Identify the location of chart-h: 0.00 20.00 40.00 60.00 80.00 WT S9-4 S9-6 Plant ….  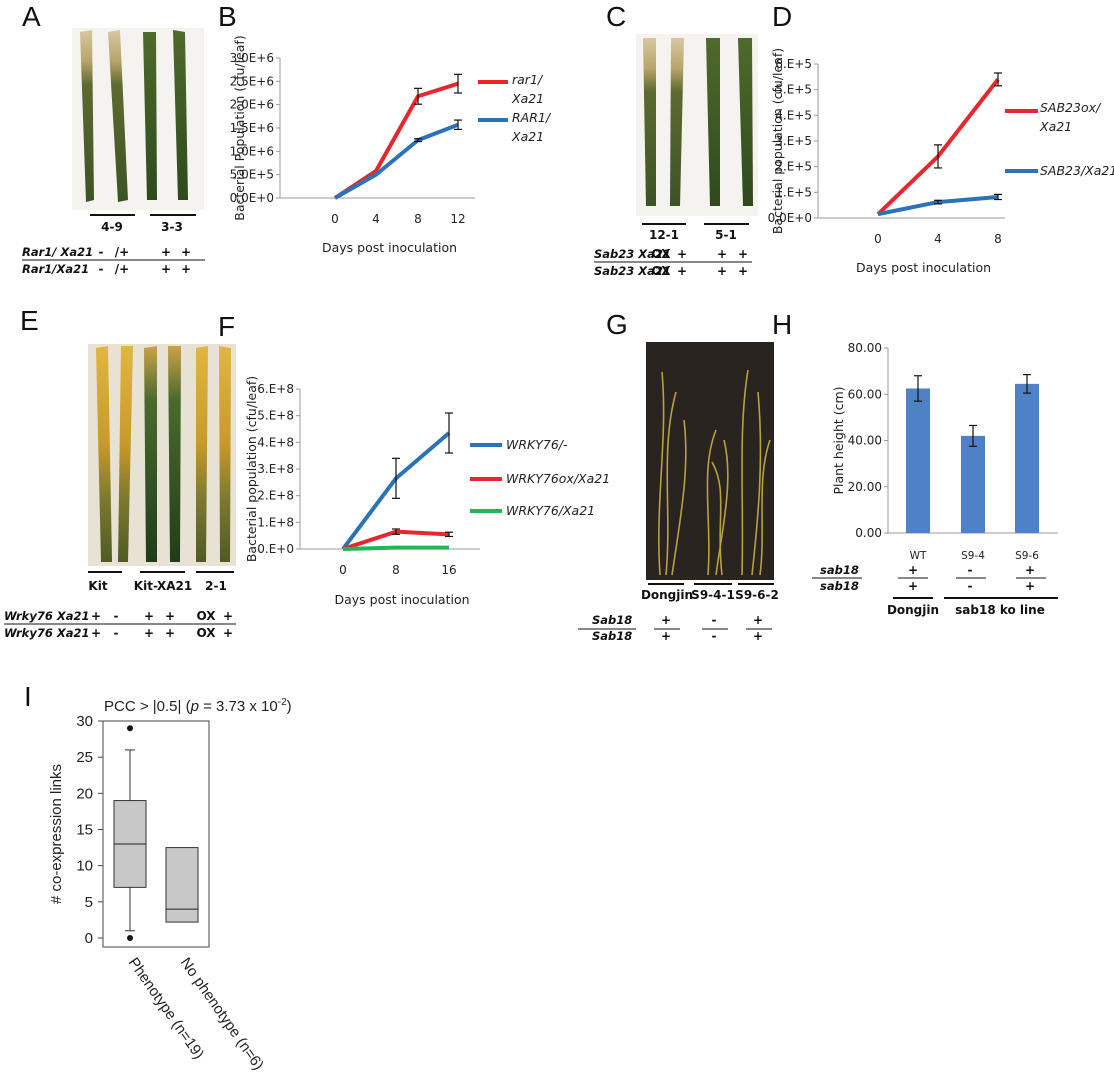
(944, 451).